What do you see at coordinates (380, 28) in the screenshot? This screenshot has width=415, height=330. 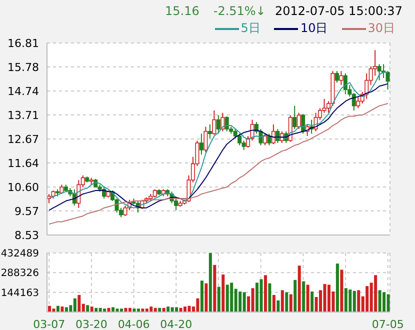 I see `legend-label: 30日` at bounding box center [380, 28].